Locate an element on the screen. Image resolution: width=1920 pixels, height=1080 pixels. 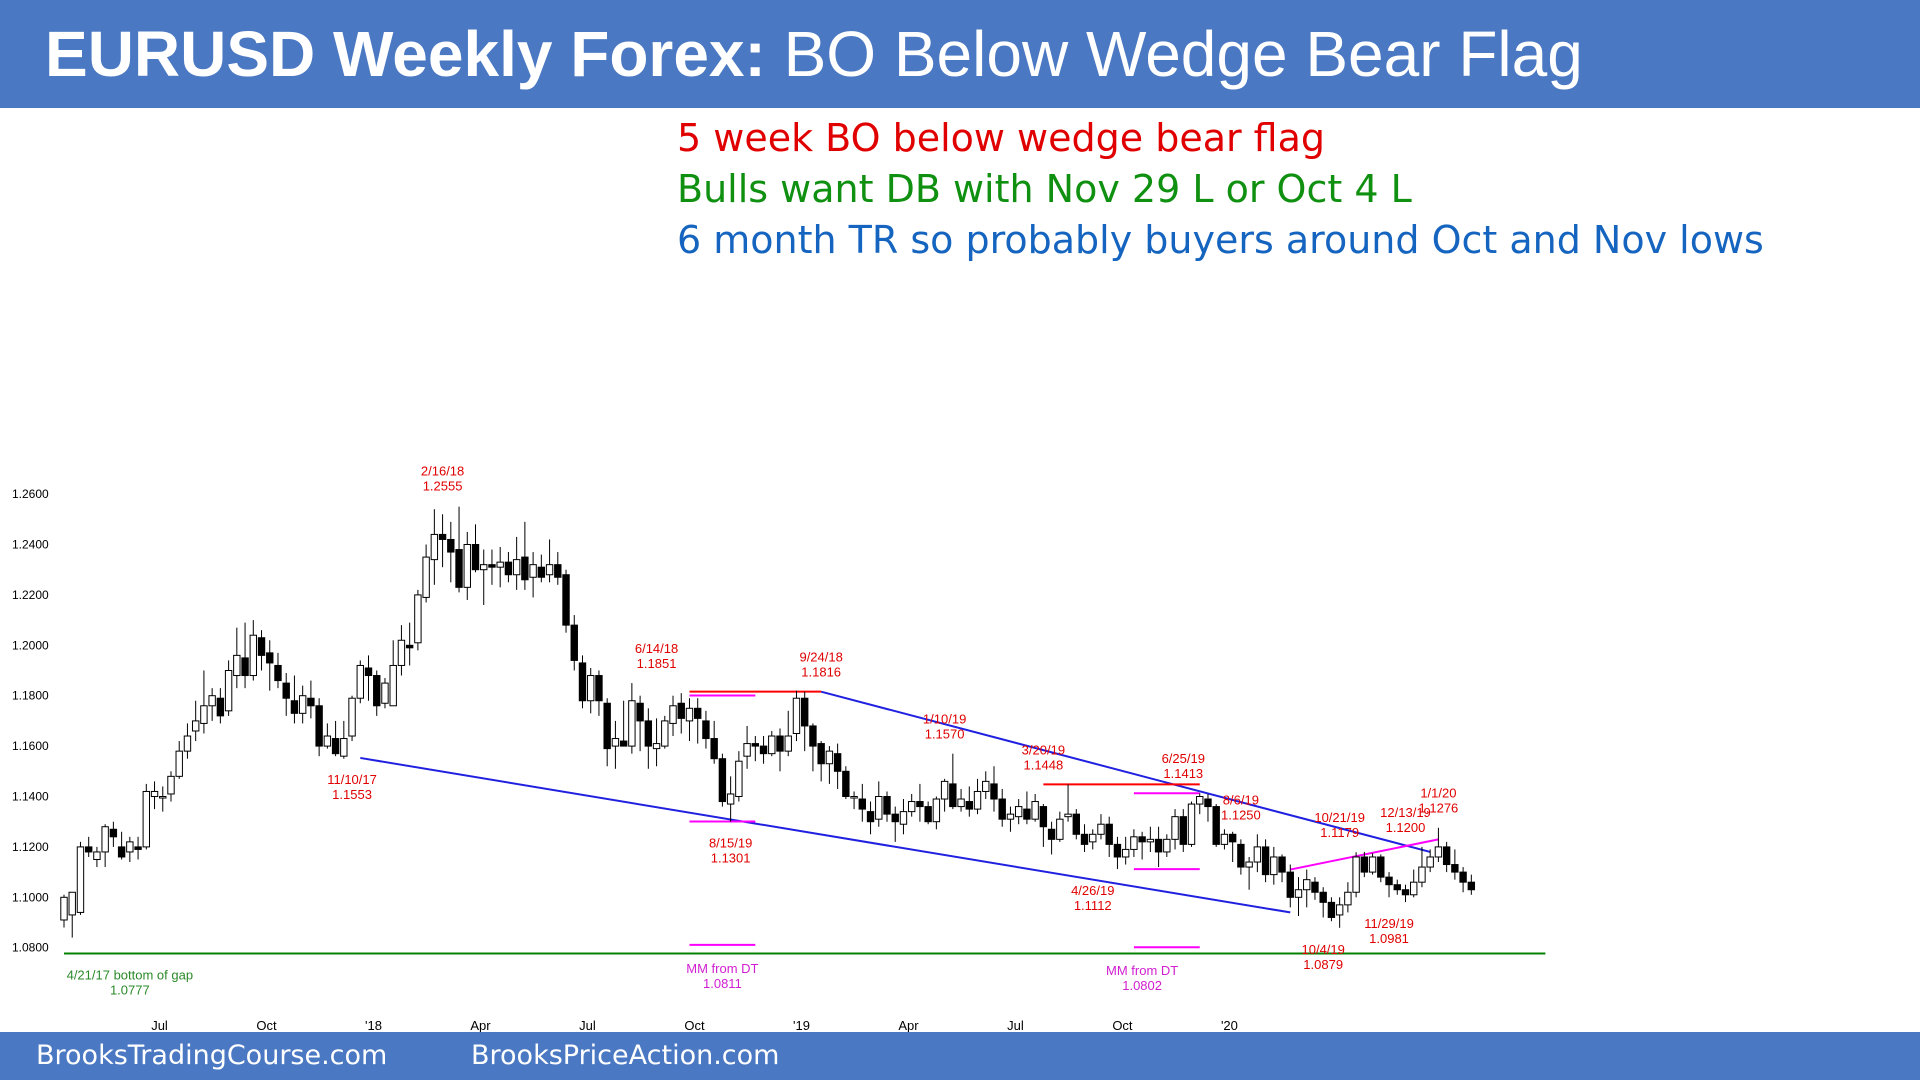
x-tick-label: Apr is located at coordinates (908, 1025).